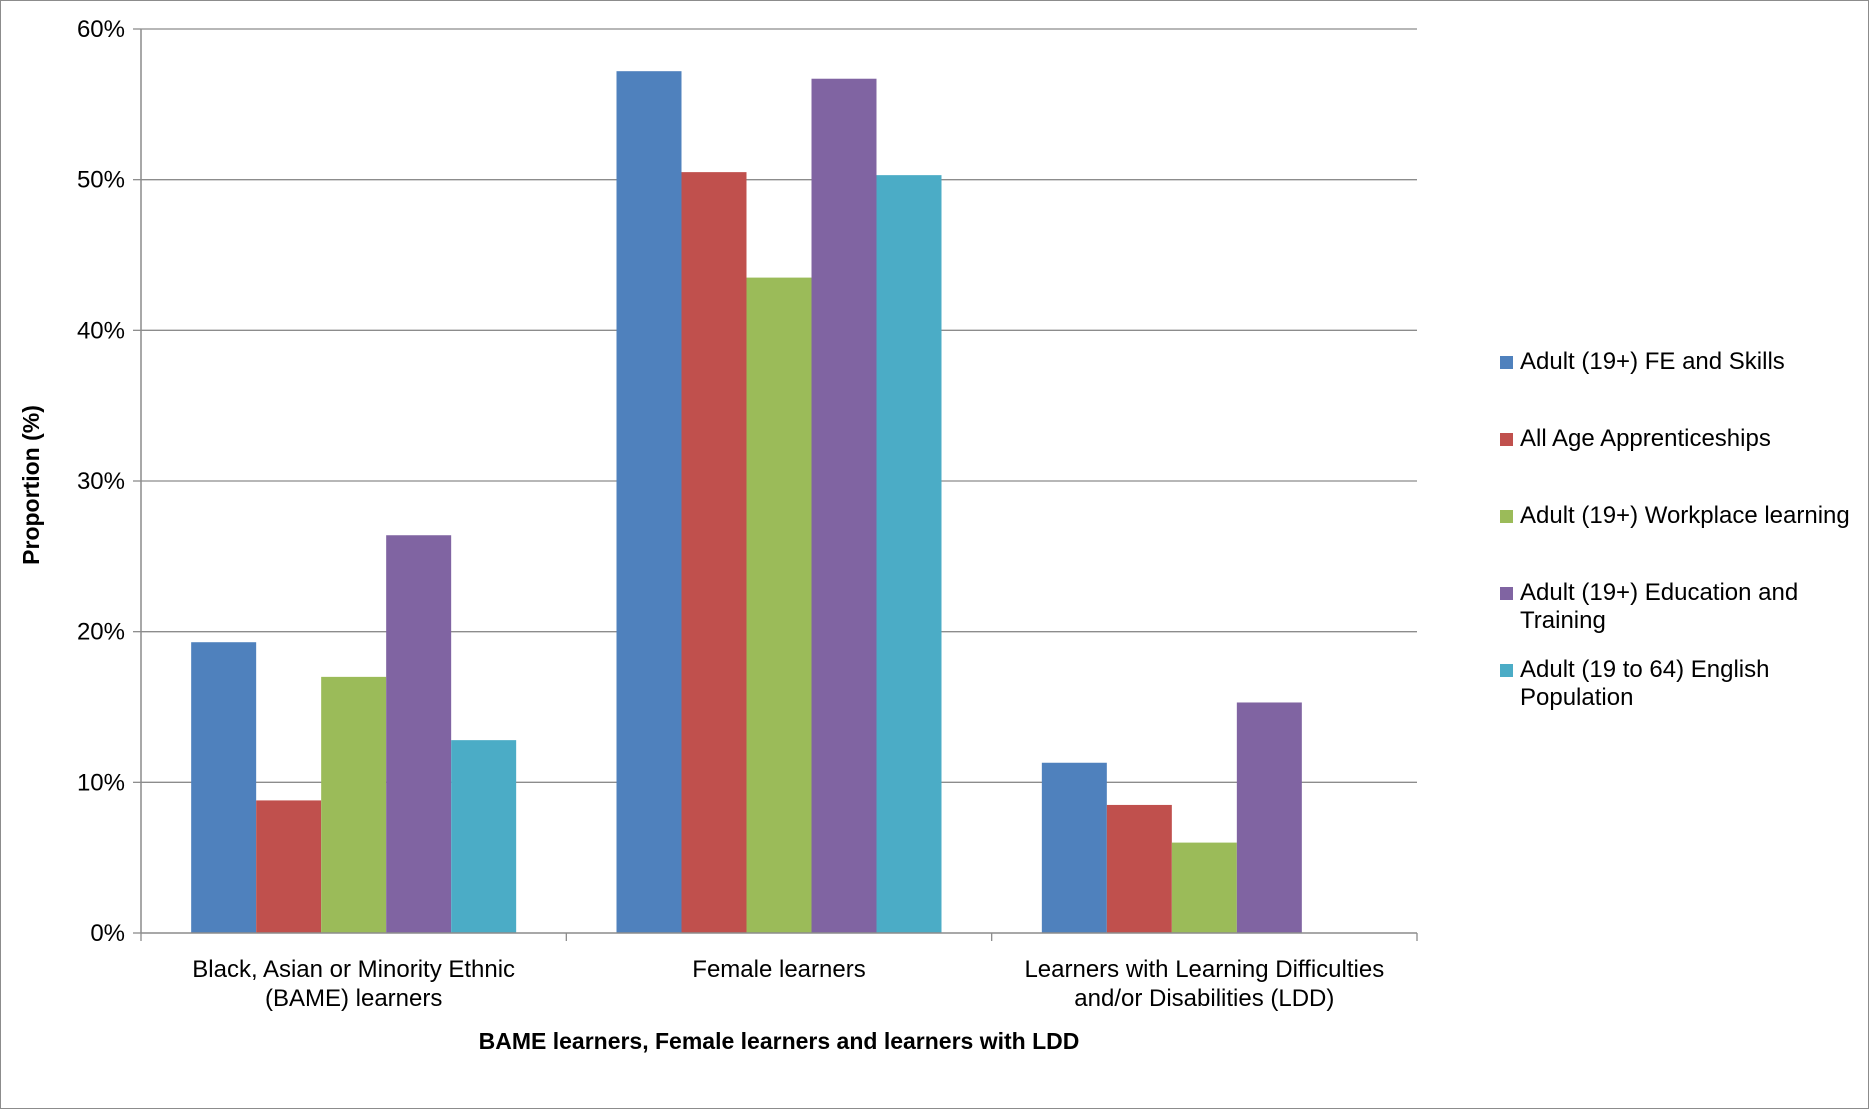 This screenshot has width=1869, height=1110. Describe the element at coordinates (101, 180) in the screenshot. I see `y-tick-label: 50%` at that location.